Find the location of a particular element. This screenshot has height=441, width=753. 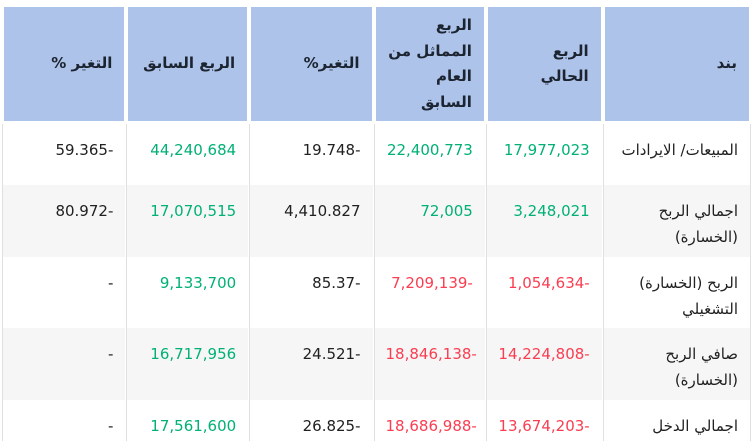

change_prev_pct-cell: 80.972- is located at coordinates (64, 221).